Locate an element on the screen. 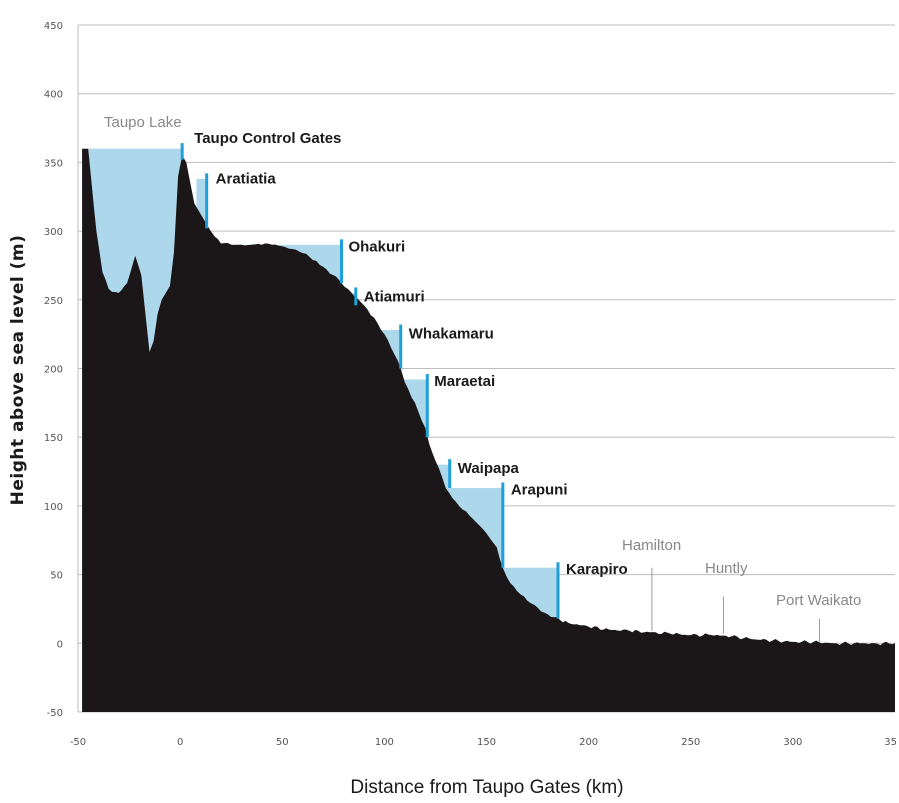  dam-label: Whakamaru is located at coordinates (451, 334).